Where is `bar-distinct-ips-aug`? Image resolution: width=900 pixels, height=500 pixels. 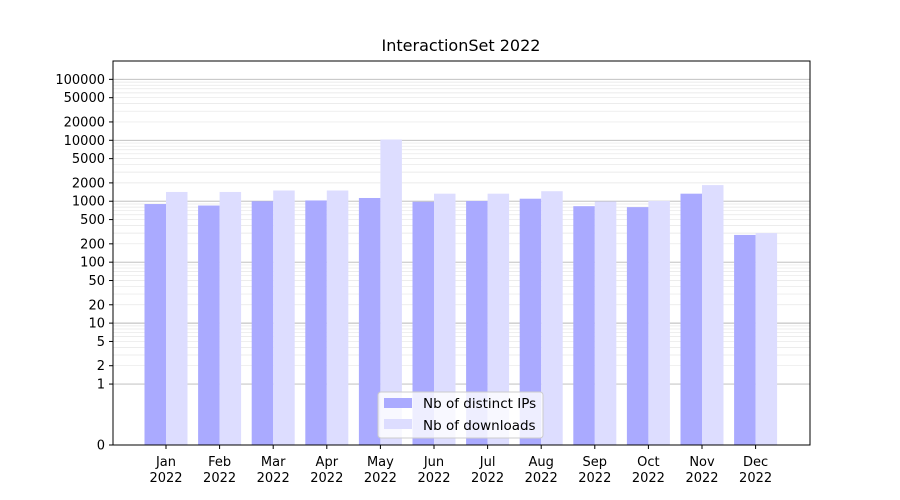 bar-distinct-ips-aug is located at coordinates (530, 321).